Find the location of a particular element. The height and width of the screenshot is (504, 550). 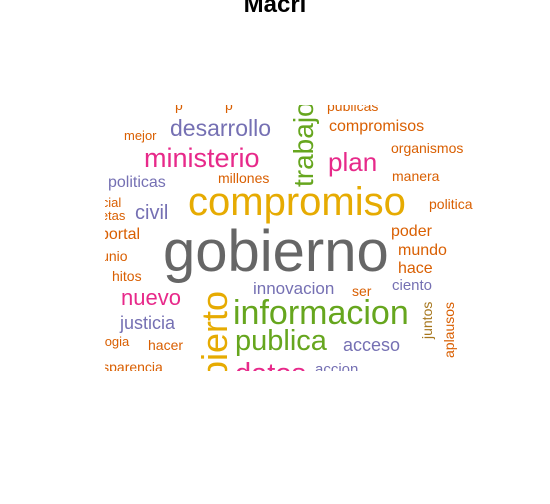

word-manera: manera is located at coordinates (416, 176).